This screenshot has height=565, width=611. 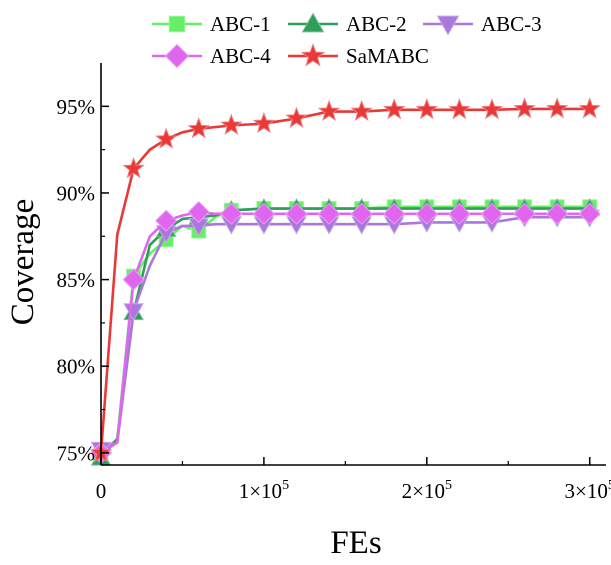 I want to click on y-tick-label: 95%, so click(x=76, y=107).